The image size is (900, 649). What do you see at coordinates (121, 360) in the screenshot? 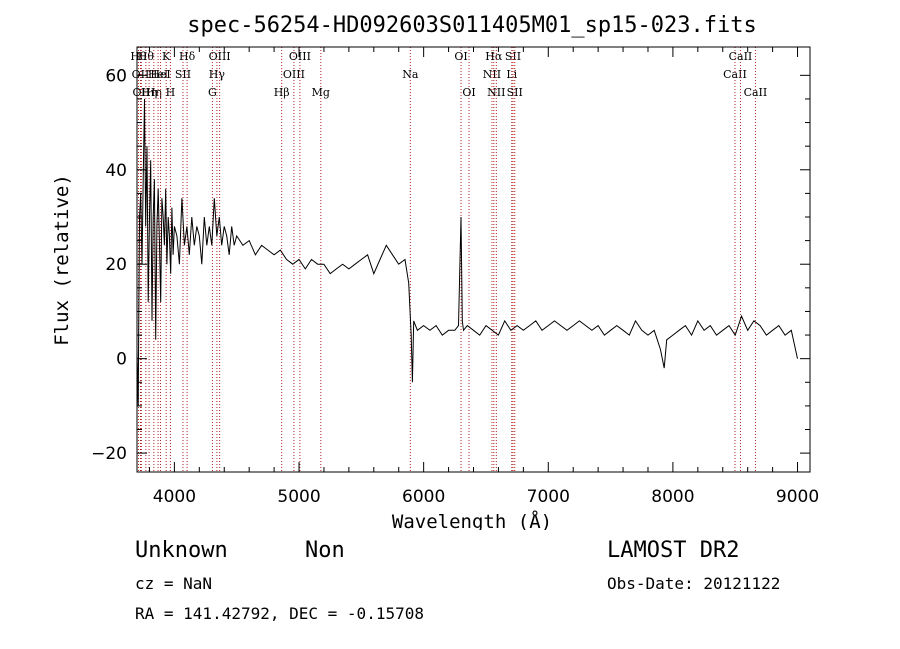
I see `y-tick-label: 0` at bounding box center [121, 360].